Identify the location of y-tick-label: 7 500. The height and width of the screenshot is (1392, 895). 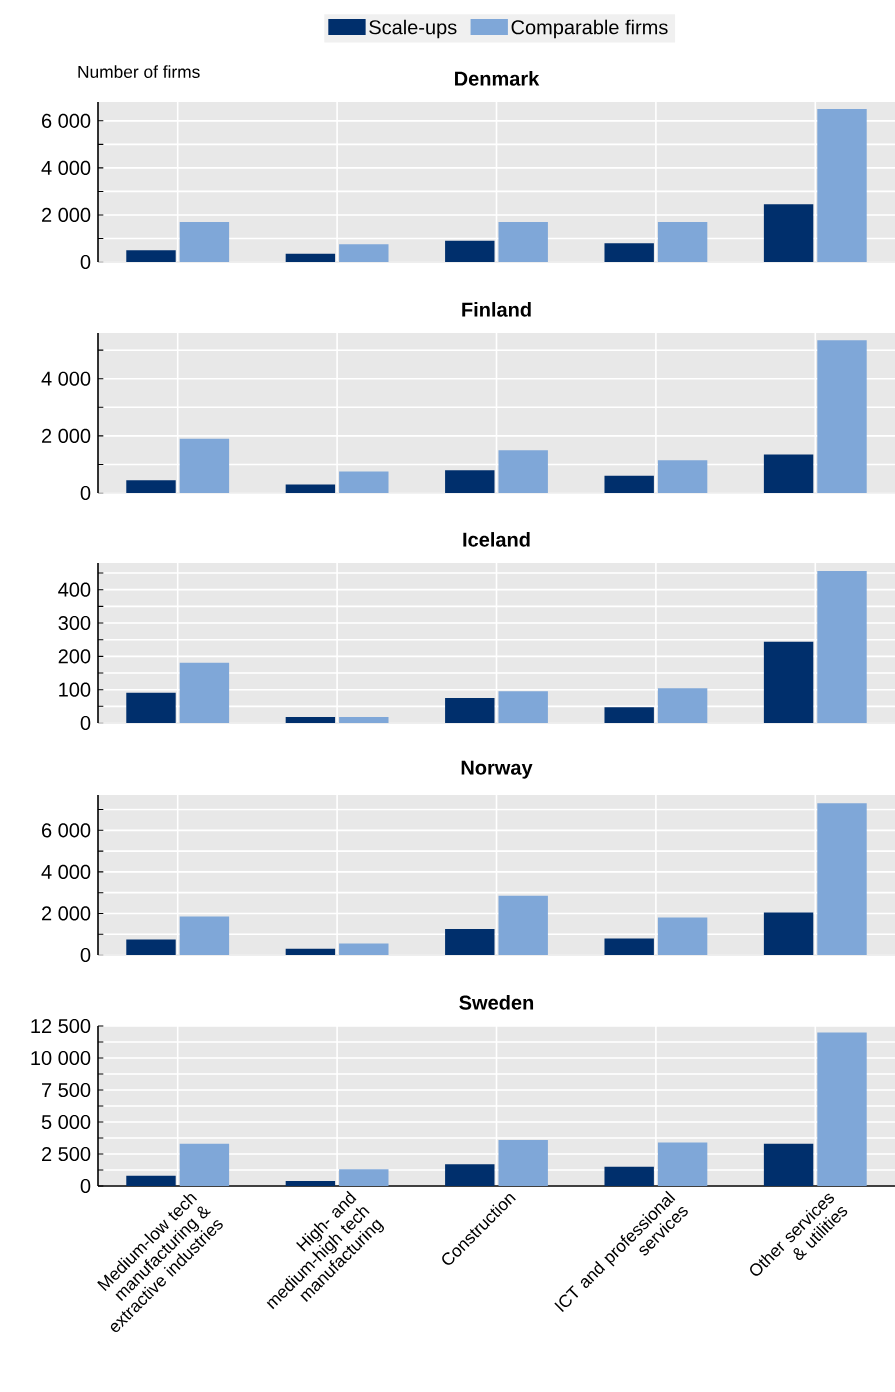
(66, 1090).